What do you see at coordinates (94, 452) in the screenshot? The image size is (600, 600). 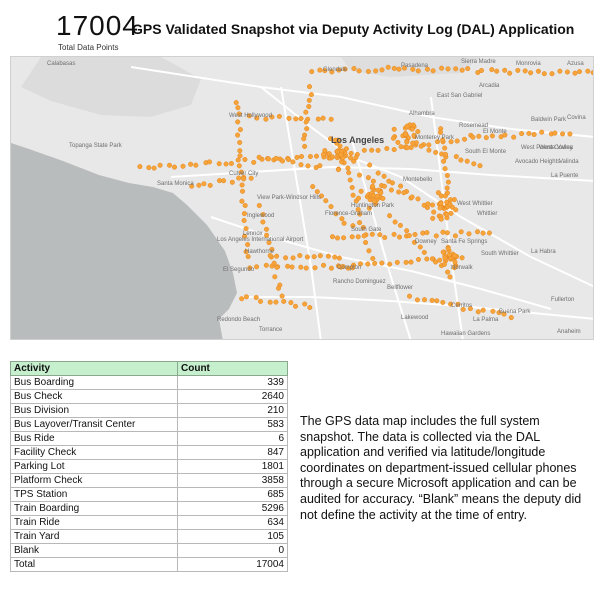 I see `activity-cell: Facility Check` at bounding box center [94, 452].